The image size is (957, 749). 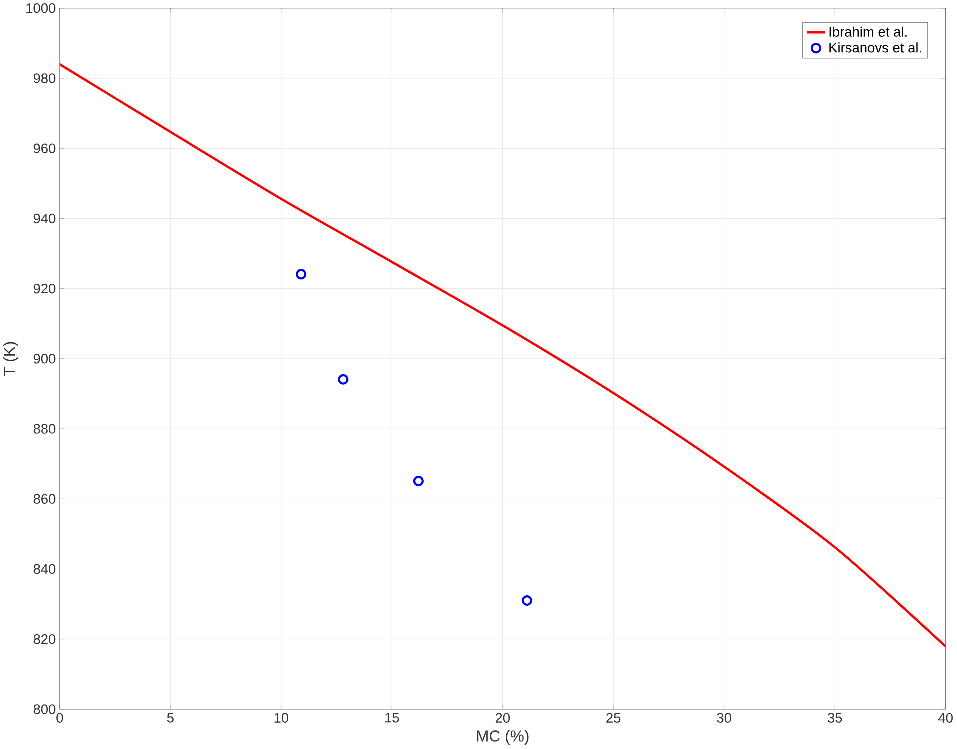 I want to click on y-tick-label: 820, so click(x=45, y=639).